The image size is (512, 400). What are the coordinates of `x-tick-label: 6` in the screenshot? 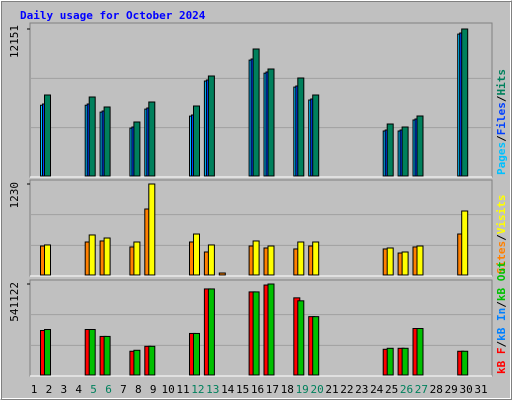 It's located at (108, 389).